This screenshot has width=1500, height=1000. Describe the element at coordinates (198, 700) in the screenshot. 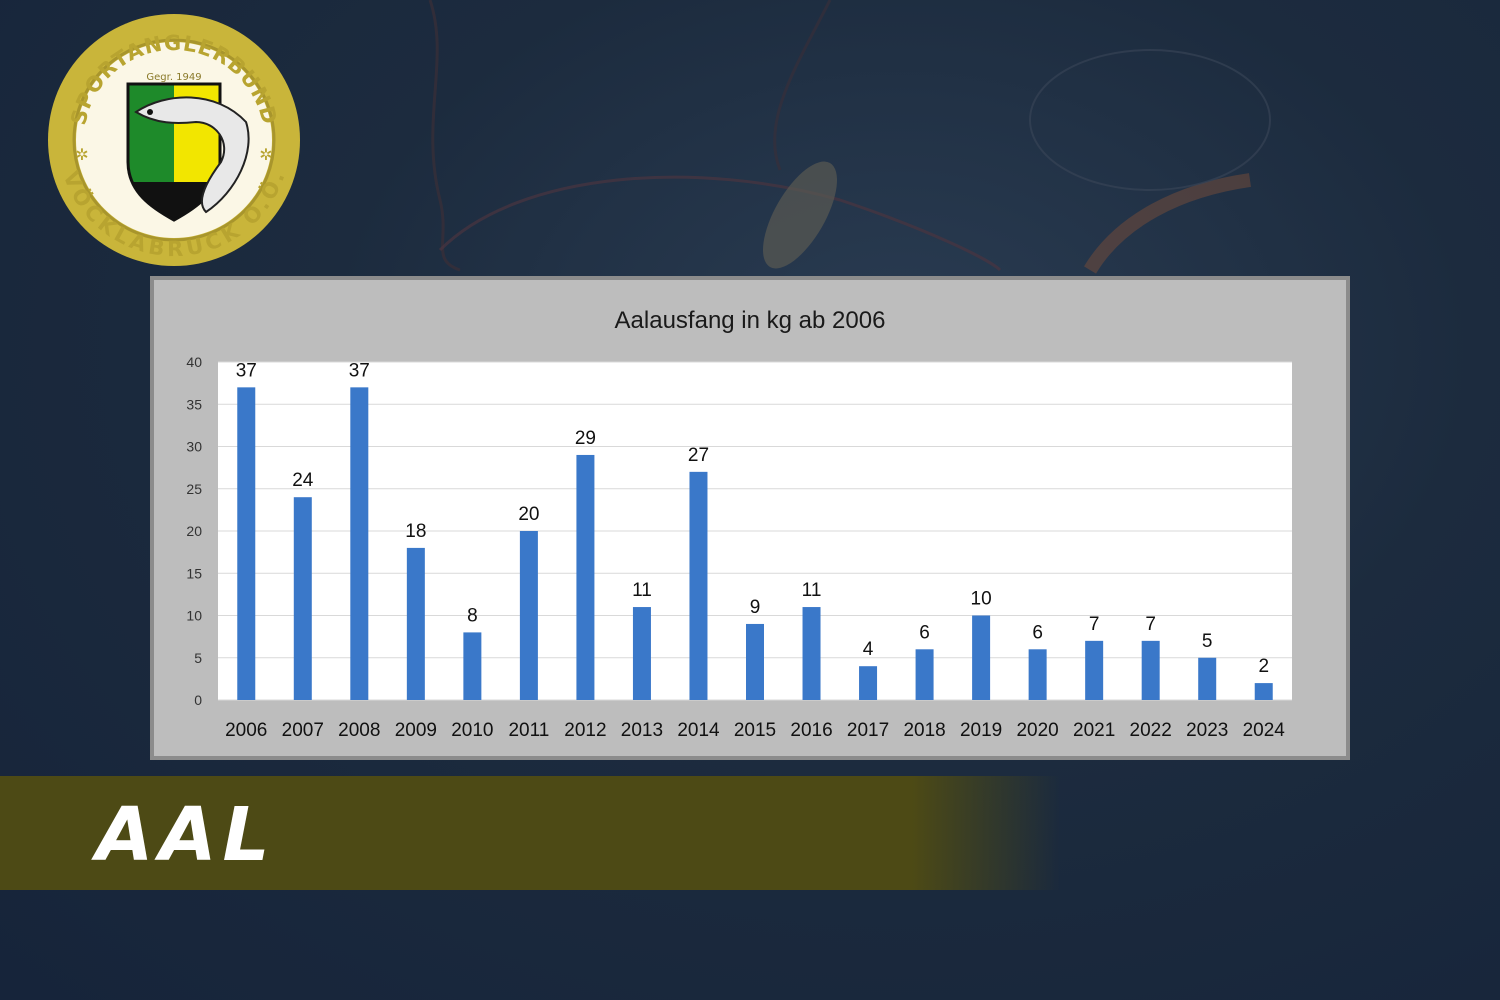

I see `y-tick-label: 0` at that location.